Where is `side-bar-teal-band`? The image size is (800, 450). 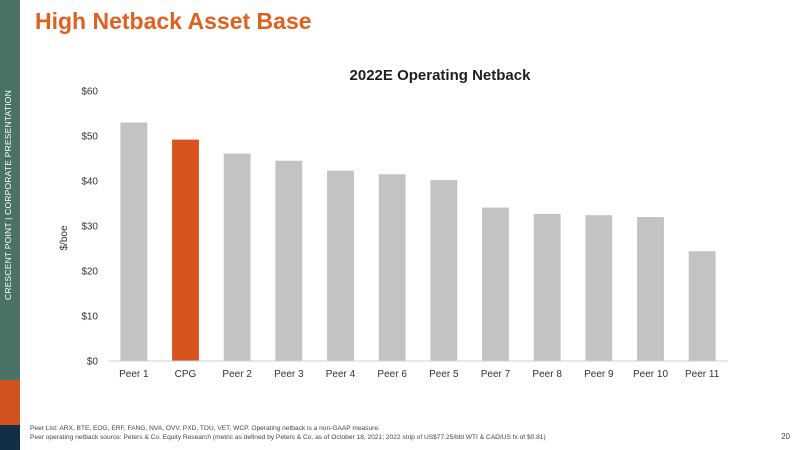
side-bar-teal-band is located at coordinates (10, 190).